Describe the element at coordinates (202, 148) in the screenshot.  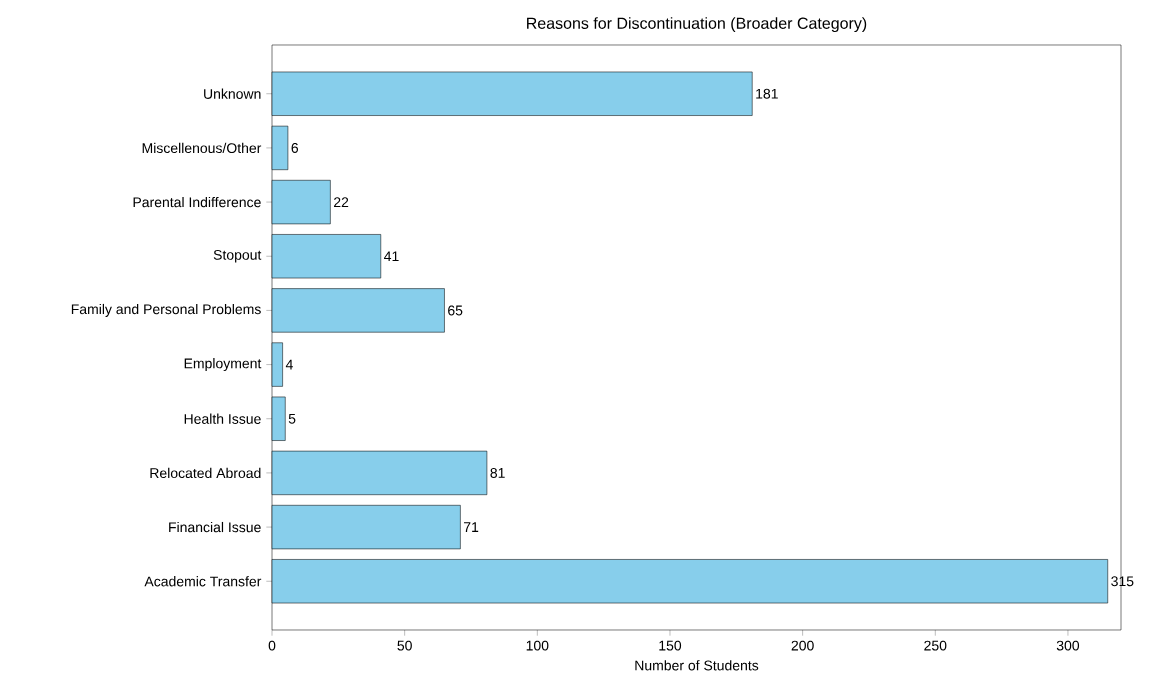
I see `y-tick-label: Miscellenous/Other` at that location.